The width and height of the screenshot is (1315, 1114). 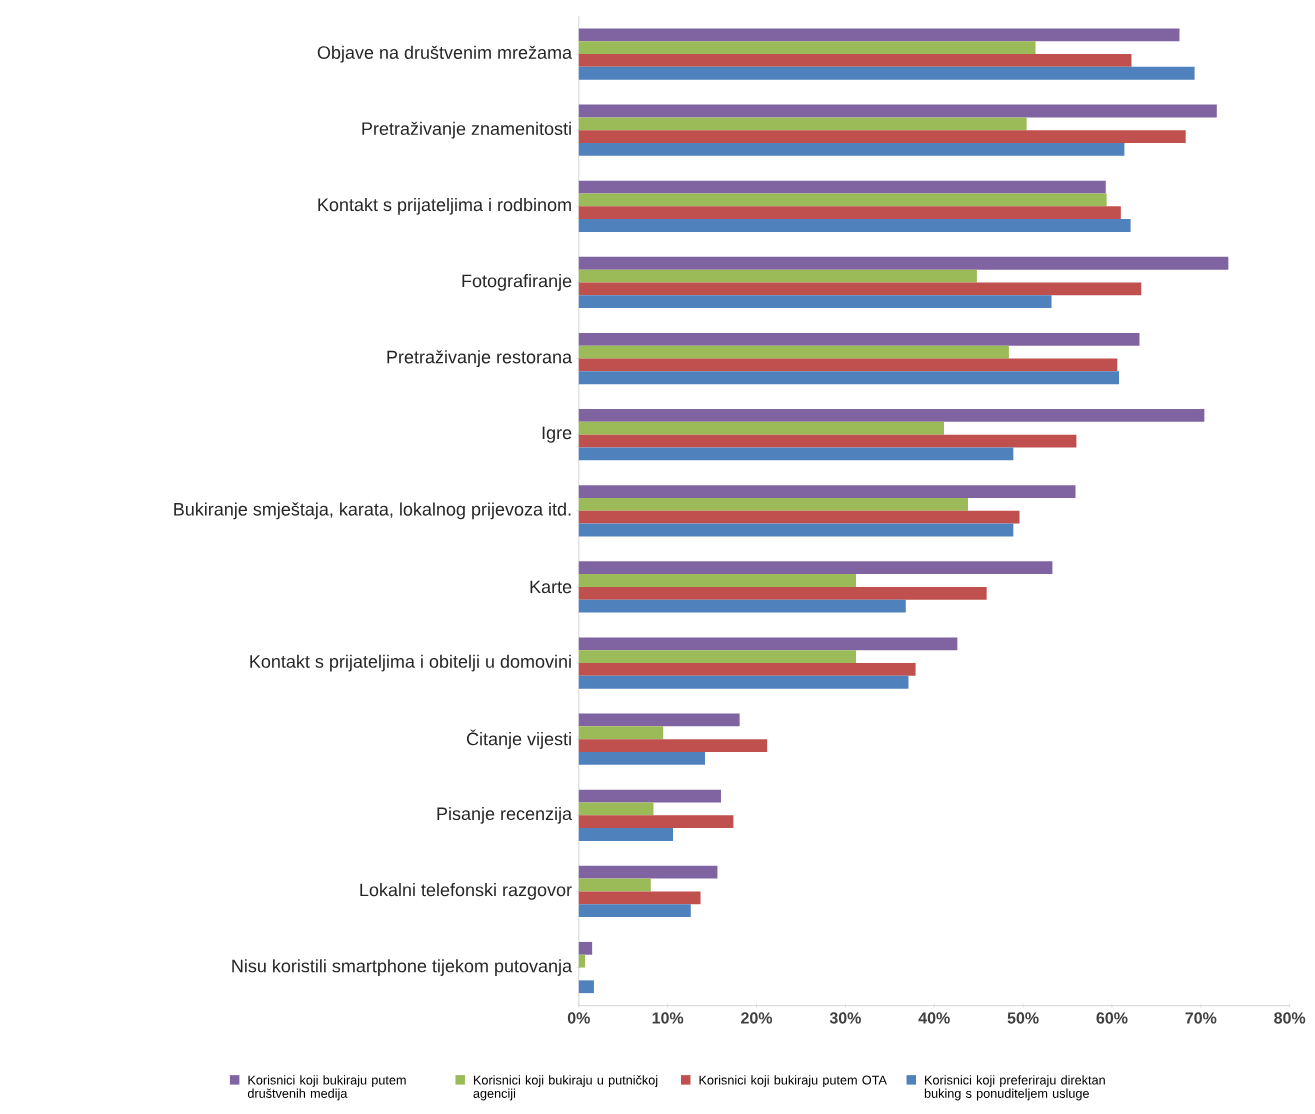 What do you see at coordinates (466, 130) in the screenshot?
I see `y-tick-label: Pretraživanje znamenitosti` at bounding box center [466, 130].